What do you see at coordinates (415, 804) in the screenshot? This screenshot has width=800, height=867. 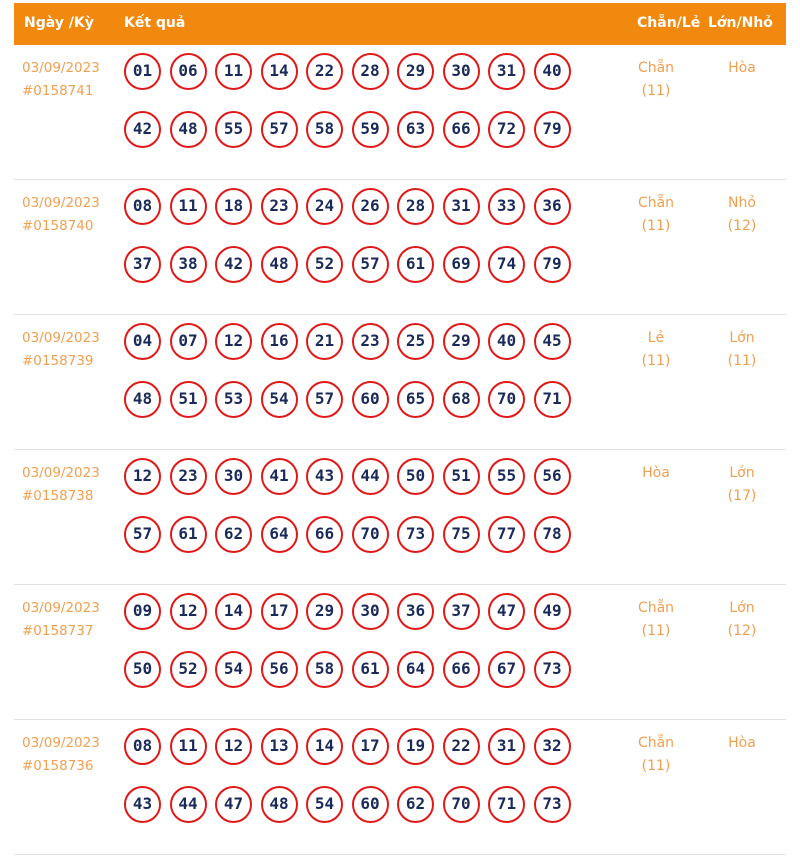 I see `number-ball: 62` at bounding box center [415, 804].